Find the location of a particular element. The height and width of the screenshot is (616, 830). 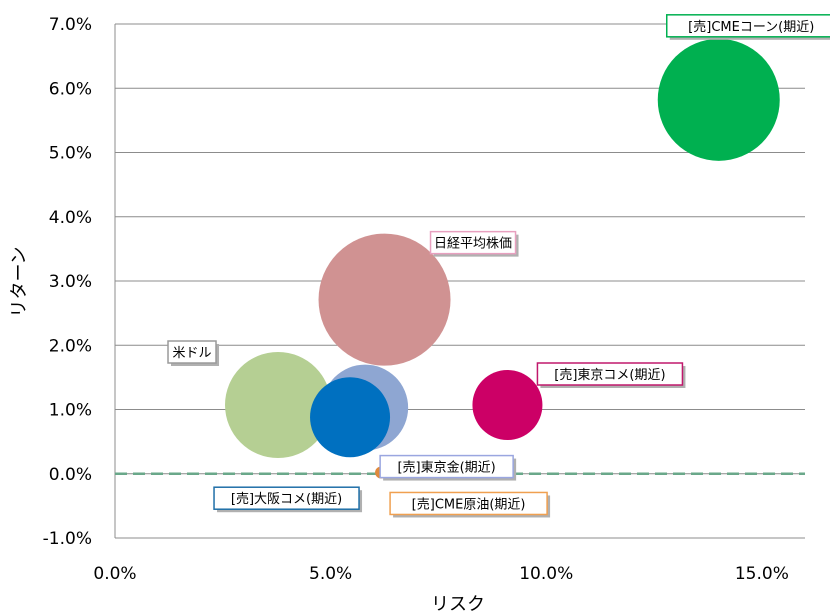

data-label-text: 日経平均株価 is located at coordinates (473, 244).